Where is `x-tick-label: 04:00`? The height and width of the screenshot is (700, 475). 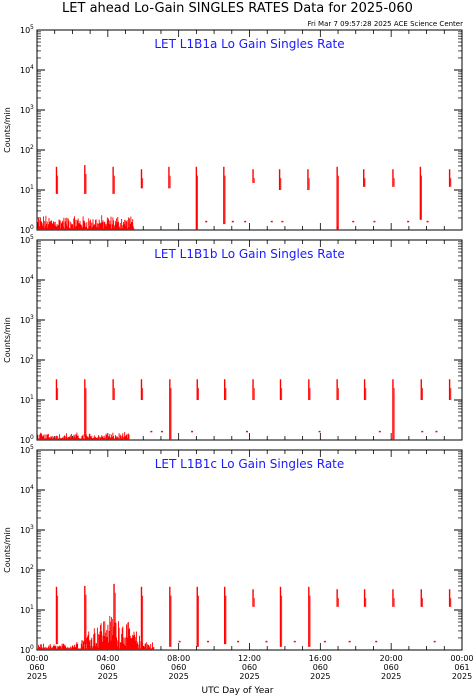
x-tick-label: 04:00 is located at coordinates (107, 658).